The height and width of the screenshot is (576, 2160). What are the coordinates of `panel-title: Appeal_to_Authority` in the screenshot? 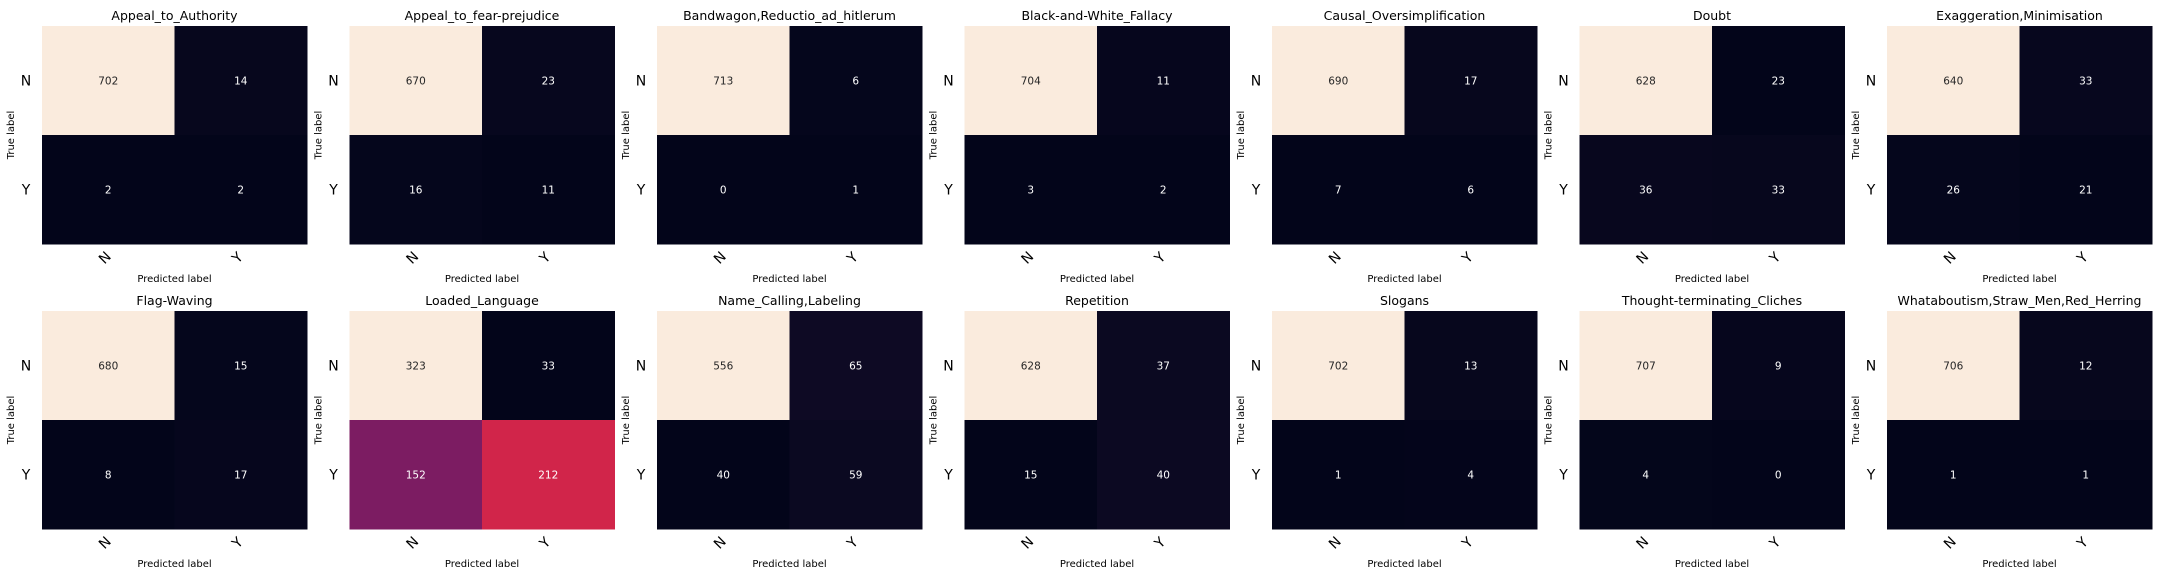 It's located at (174, 15).